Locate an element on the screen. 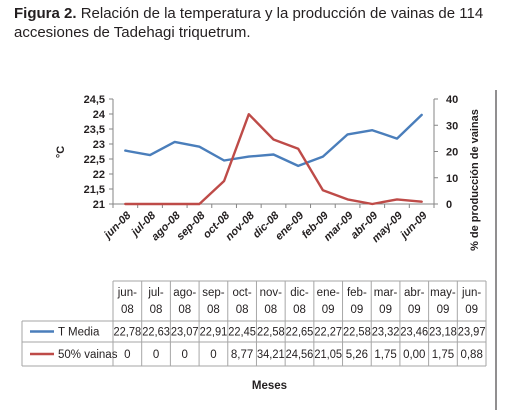  table-value-cell: 34,21 is located at coordinates (271, 355).